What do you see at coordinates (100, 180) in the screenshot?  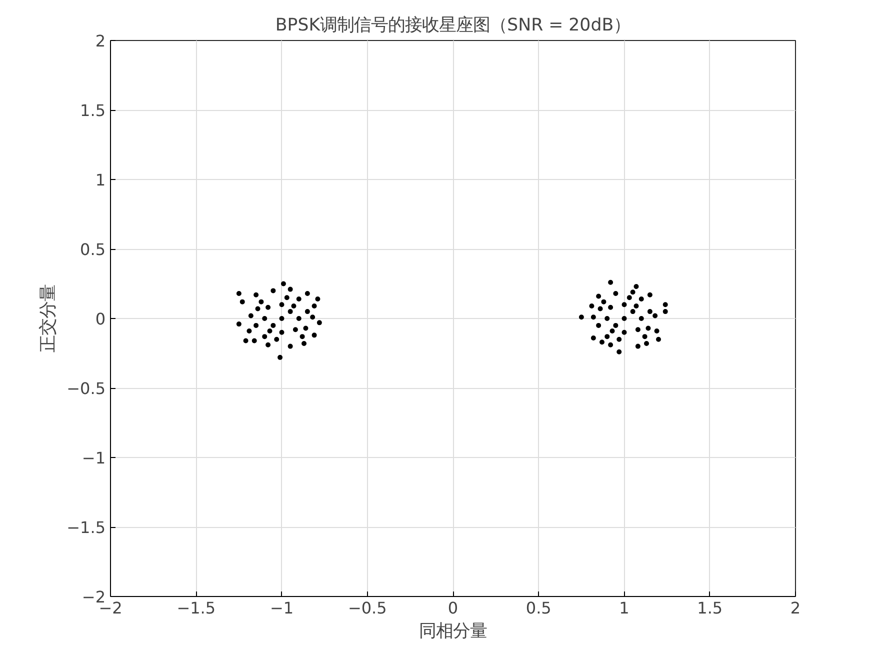 I see `y-tick-label: 1` at bounding box center [100, 180].